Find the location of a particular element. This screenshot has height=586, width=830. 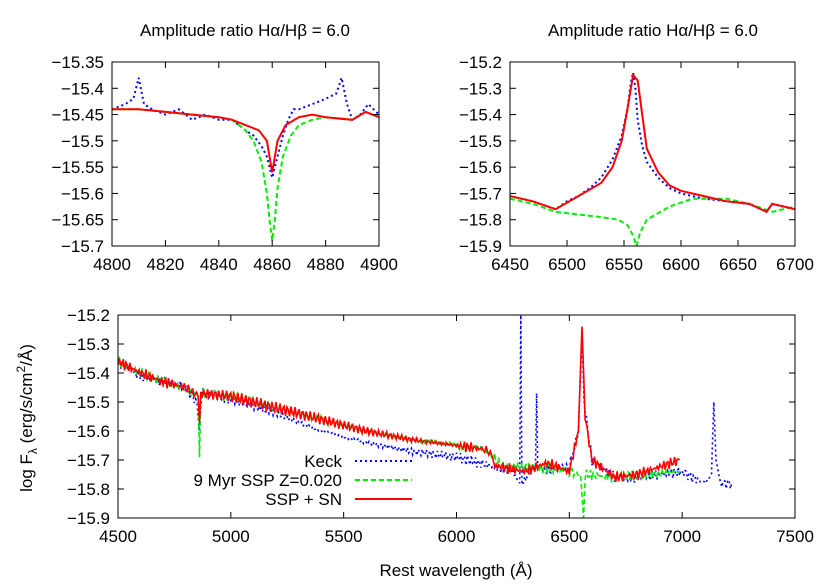

x-tick-label: 4840 is located at coordinates (219, 264).